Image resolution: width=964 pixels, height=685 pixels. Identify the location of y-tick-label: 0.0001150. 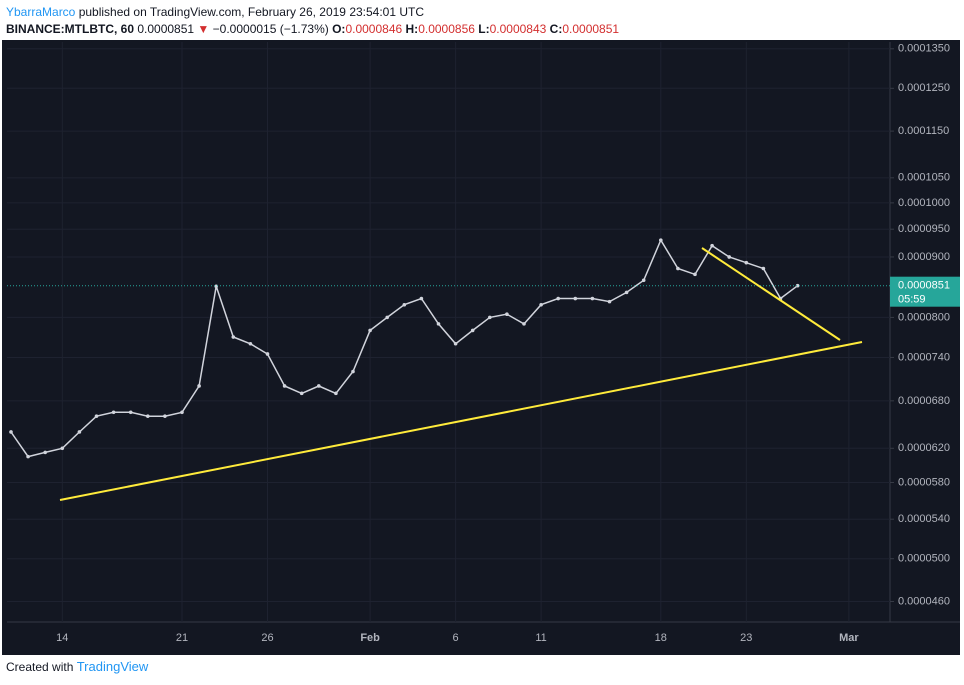
(923, 131).